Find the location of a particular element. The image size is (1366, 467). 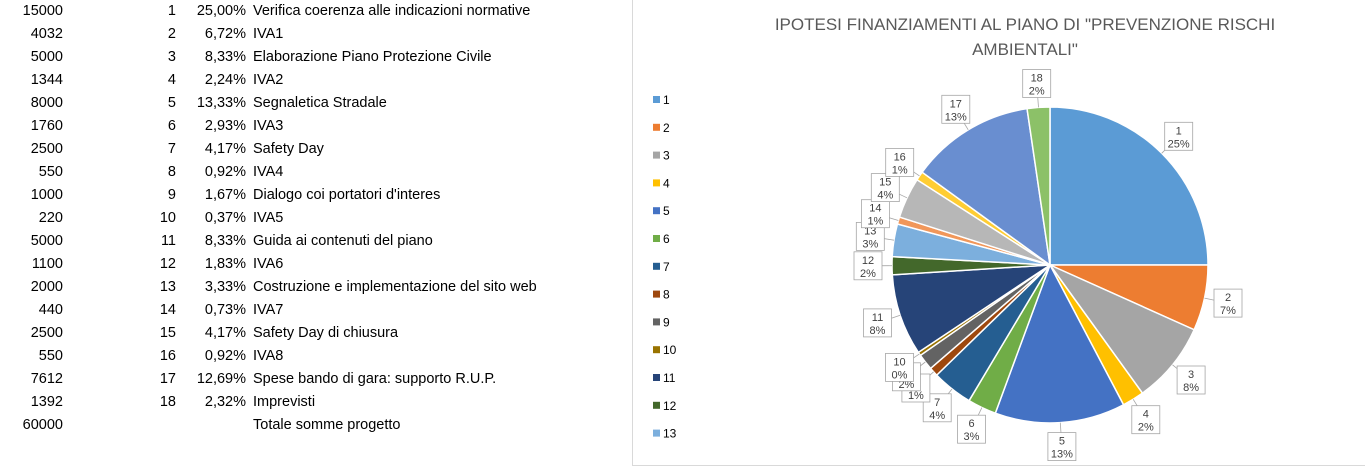

index-cell: 7 is located at coordinates (171, 149).